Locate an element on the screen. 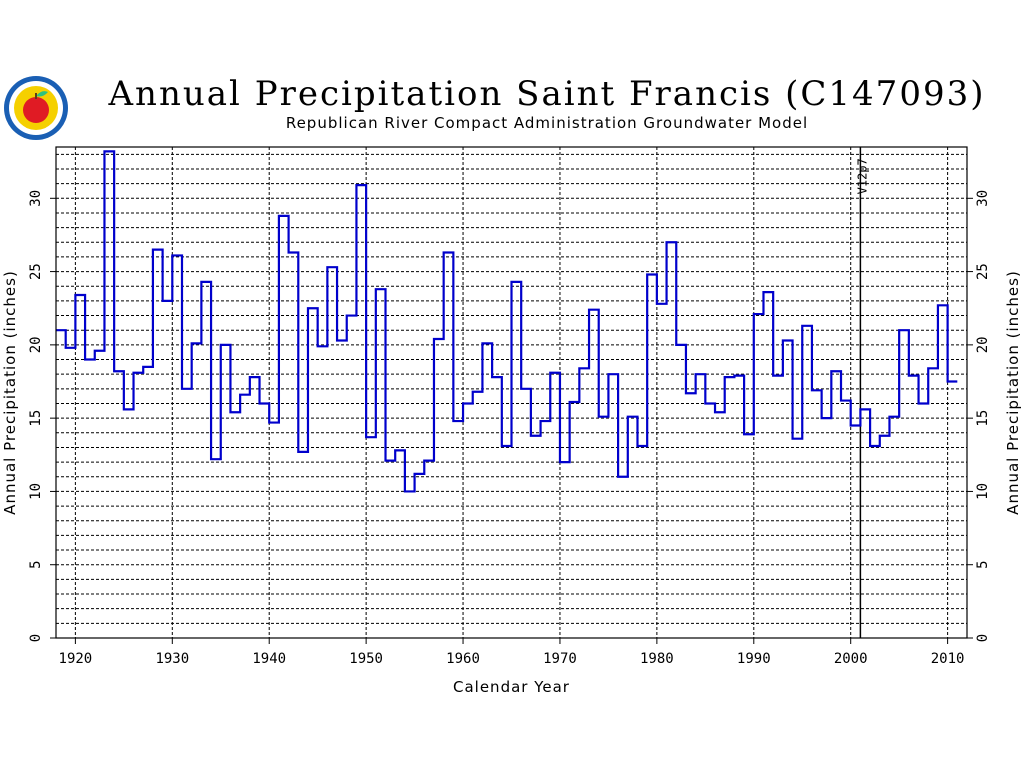 Image resolution: width=1024 pixels, height=768 pixels. x-axis-label: Calendar Year is located at coordinates (511, 687).